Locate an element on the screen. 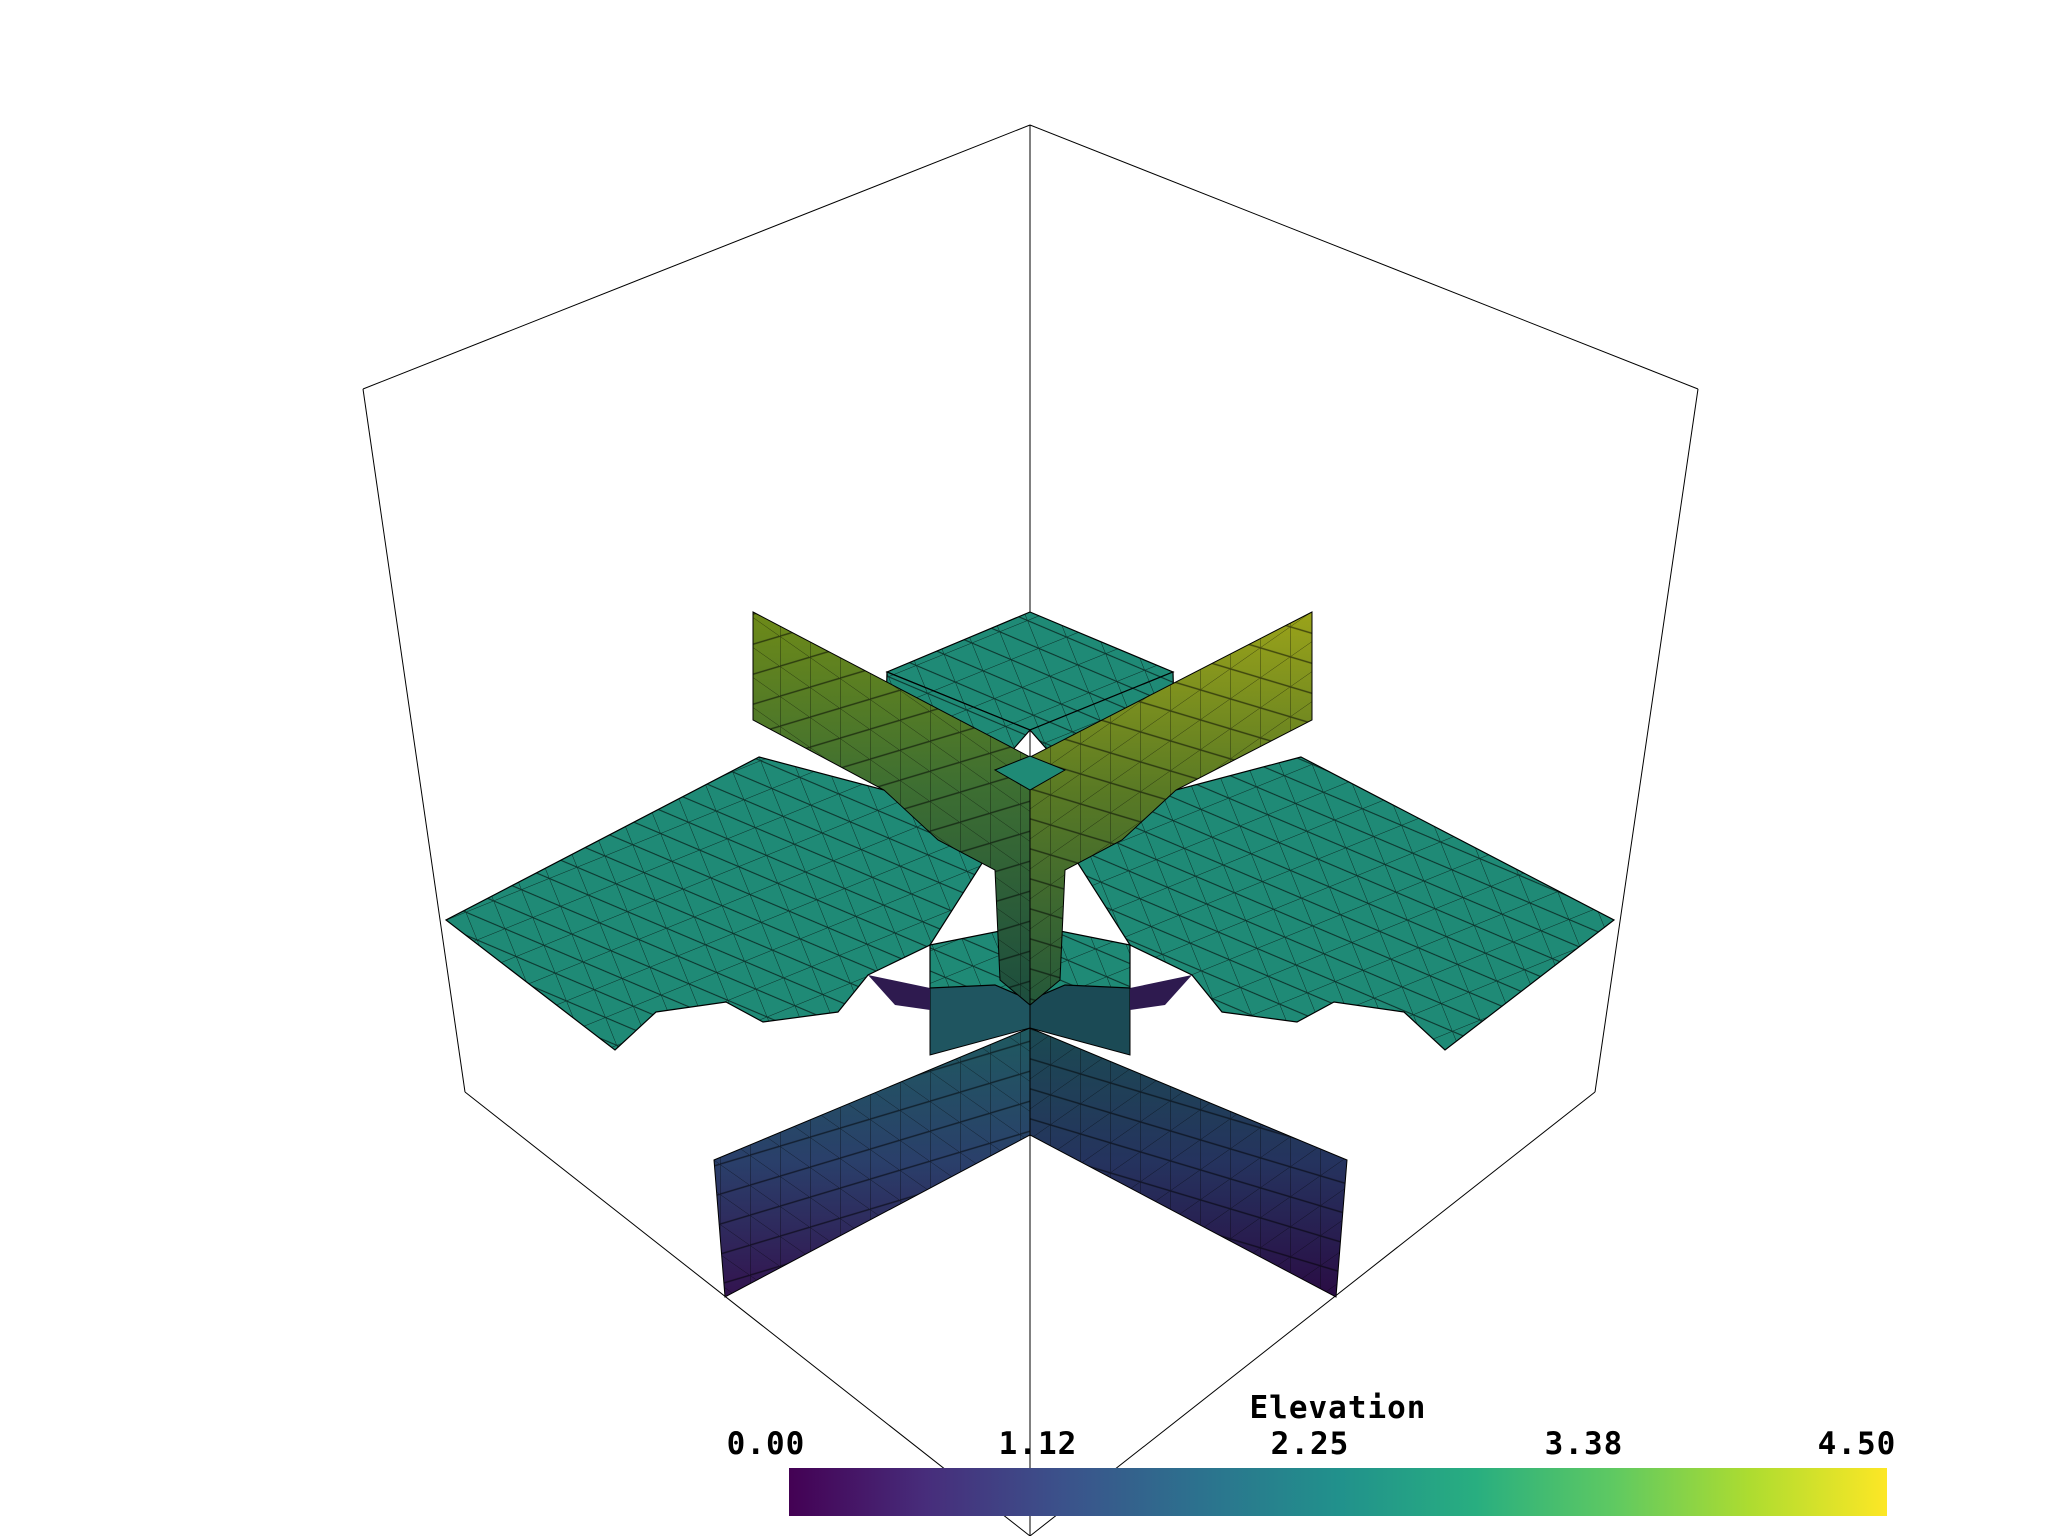 The width and height of the screenshot is (2048, 1536). scalar-bar-tick-3: 3.38 is located at coordinates (1584, 1444).